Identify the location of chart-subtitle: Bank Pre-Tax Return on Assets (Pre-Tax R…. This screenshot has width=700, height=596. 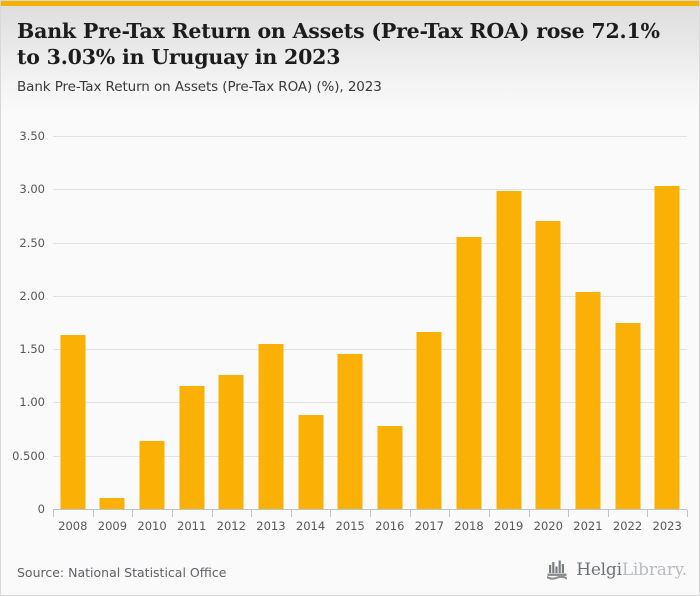
(199, 87).